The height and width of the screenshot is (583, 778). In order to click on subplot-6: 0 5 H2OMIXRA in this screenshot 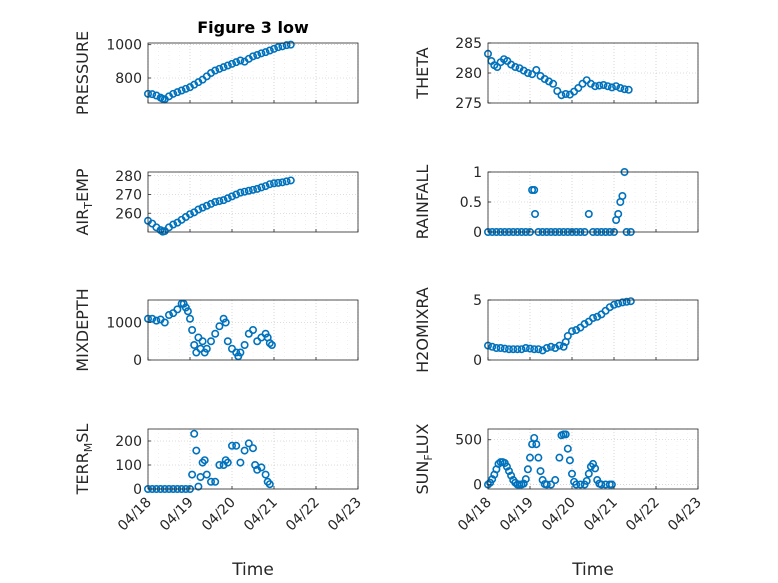, I will do `click(556, 330)`.